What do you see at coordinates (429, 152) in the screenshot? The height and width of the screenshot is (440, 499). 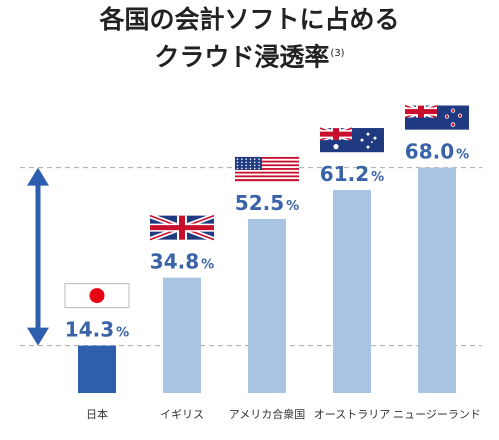 I see `value-number-4: 68.0` at bounding box center [429, 152].